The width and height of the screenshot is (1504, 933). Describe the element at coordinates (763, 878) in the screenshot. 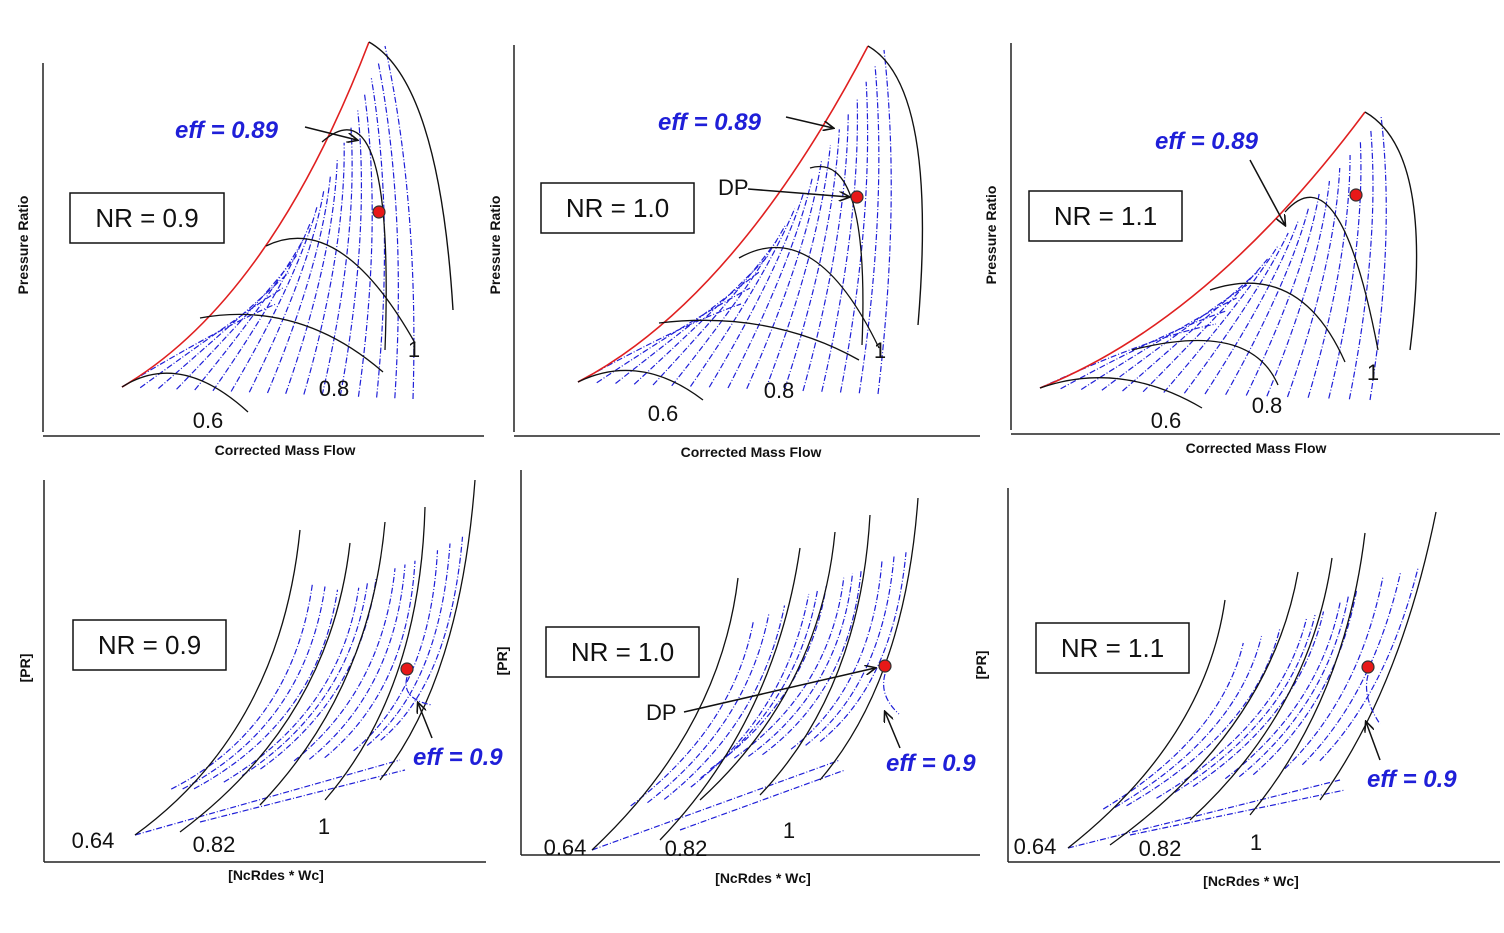

I see `x-axis-title: [NcRdes * Wc]` at that location.